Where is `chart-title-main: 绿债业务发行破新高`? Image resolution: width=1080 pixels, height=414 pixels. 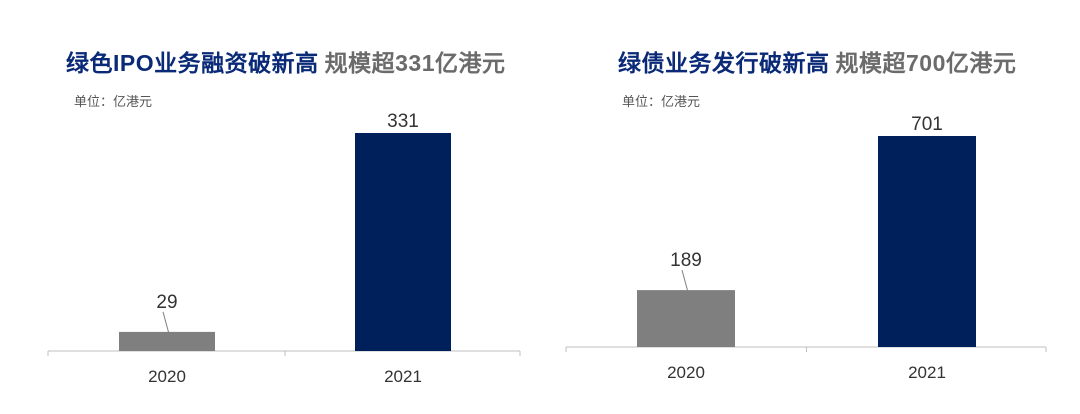 chart-title-main: 绿债业务发行破新高 is located at coordinates (724, 63).